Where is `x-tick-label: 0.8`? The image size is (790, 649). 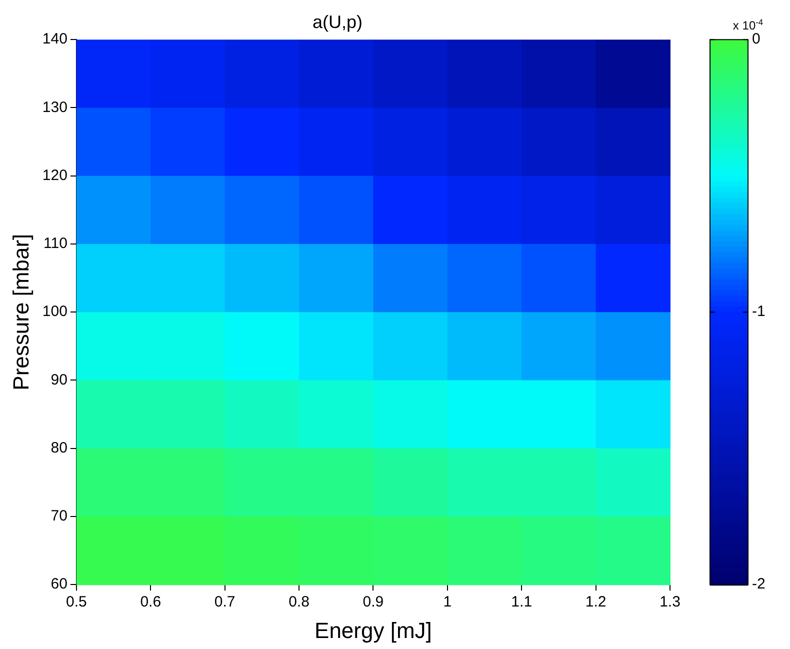
x-tick-label: 0.8 is located at coordinates (299, 602).